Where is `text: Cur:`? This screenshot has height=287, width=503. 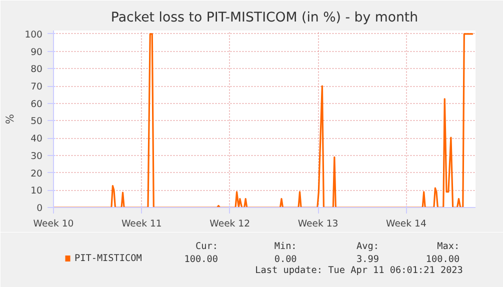
text: Cur: is located at coordinates (206, 246).